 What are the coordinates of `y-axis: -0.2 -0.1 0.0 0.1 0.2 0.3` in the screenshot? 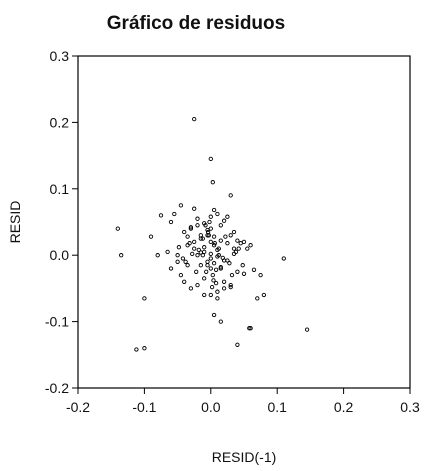 It's located at (61, 222).